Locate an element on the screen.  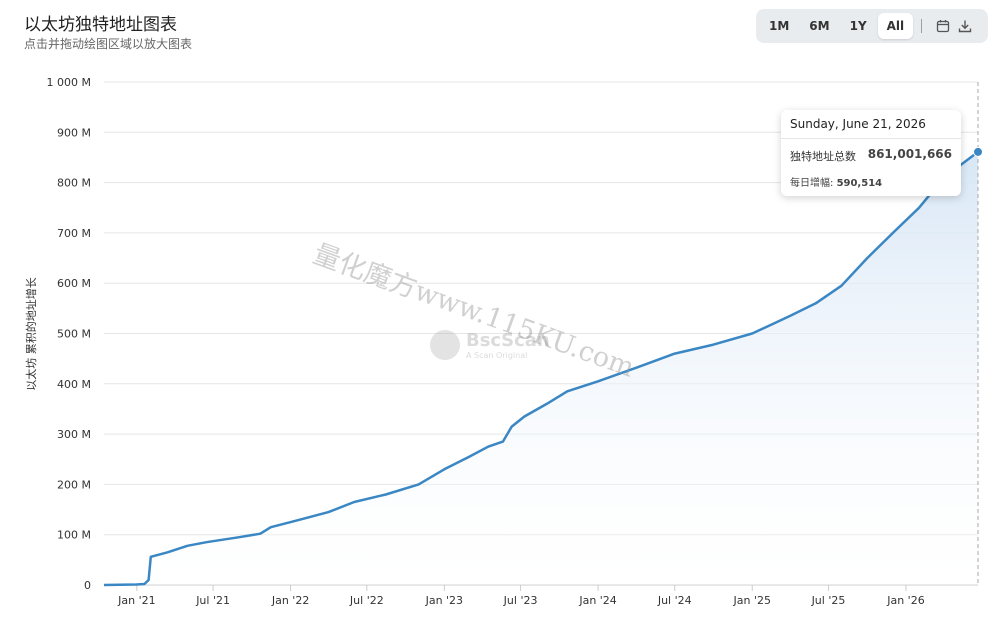
range-separator is located at coordinates (922, 26).